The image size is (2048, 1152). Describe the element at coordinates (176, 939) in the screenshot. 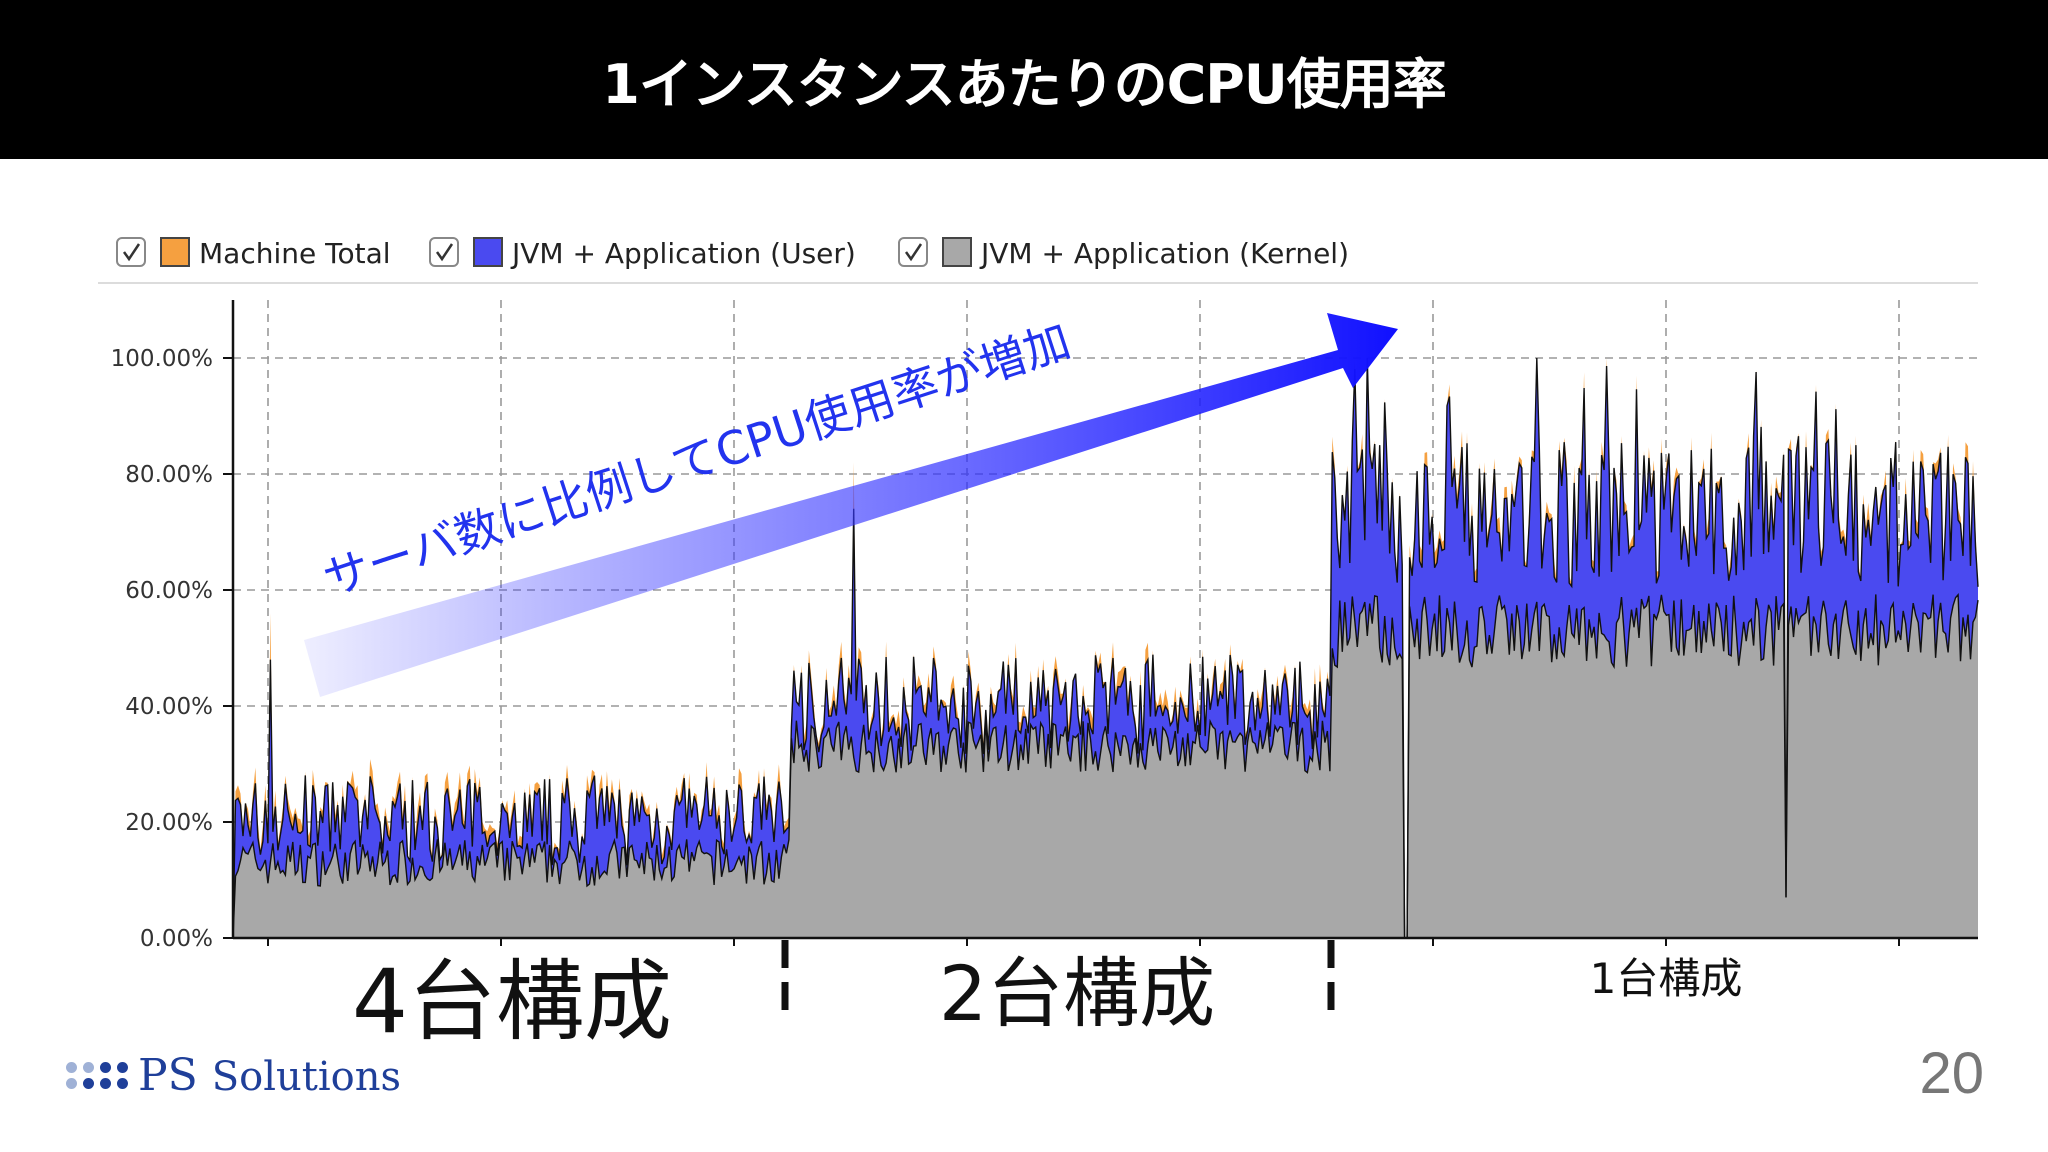

I see `y-tick-label: 0.00%` at that location.